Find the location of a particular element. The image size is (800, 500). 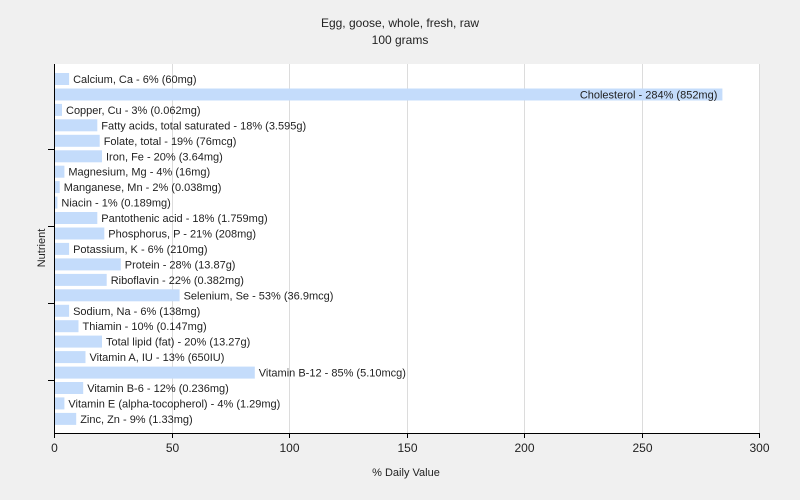

bar-label: Niacin - 1% (0.189mg) is located at coordinates (115, 204).